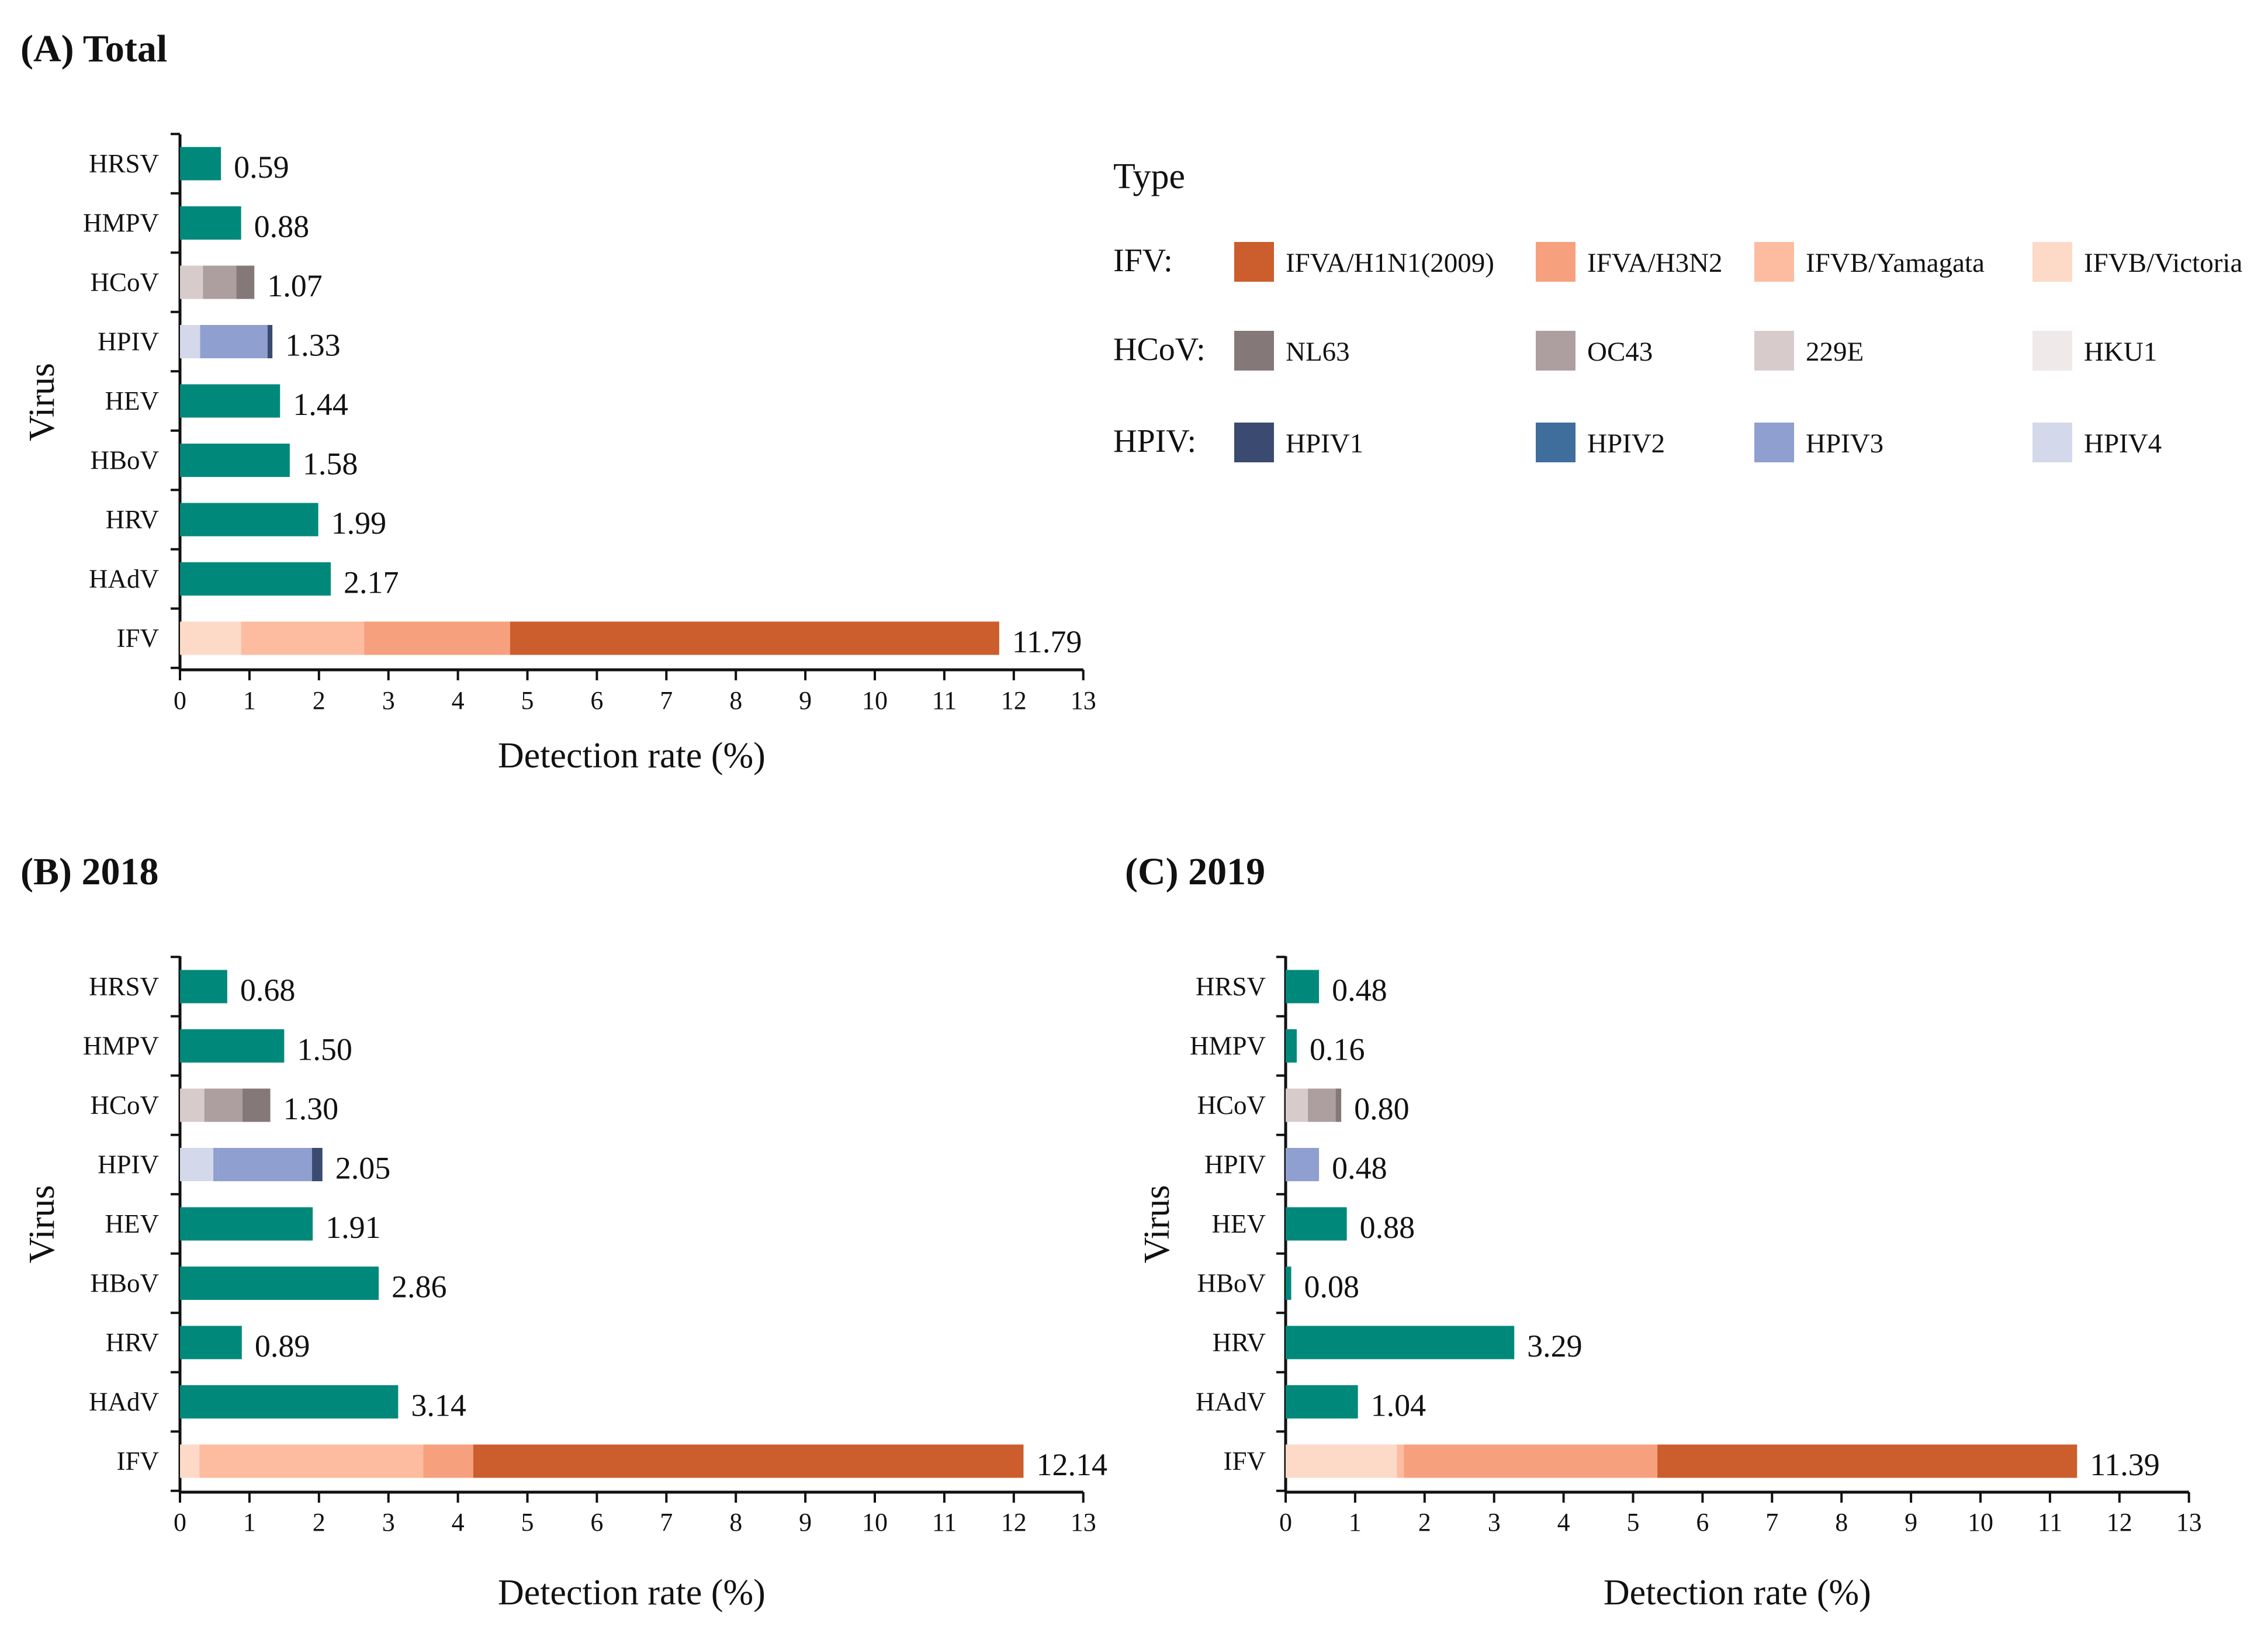 Image resolution: width=2268 pixels, height=1626 pixels. I want to click on legend-title: Type, so click(1149, 176).